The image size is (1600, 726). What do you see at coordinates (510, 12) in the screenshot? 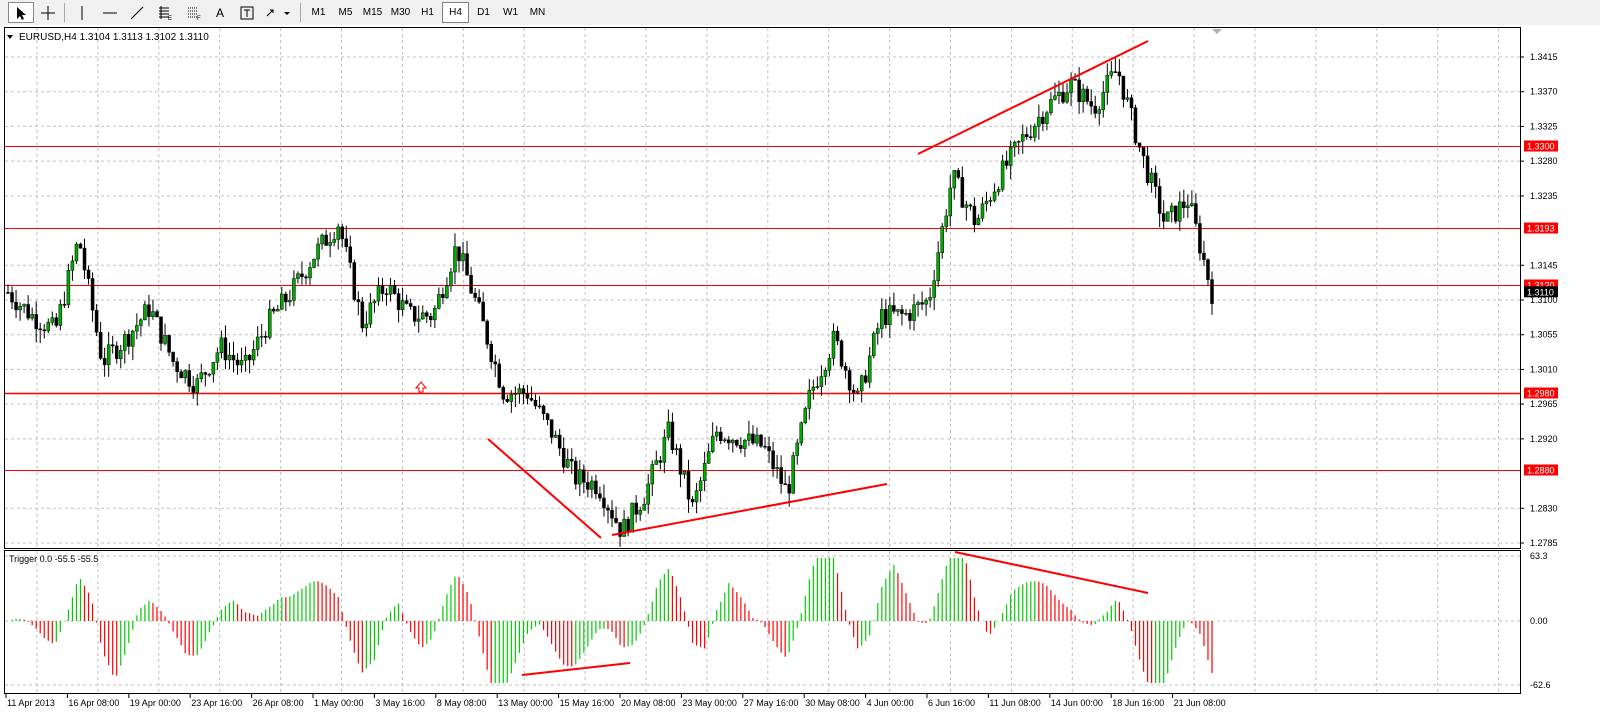
I see `timeframe-w1-button: W1` at bounding box center [510, 12].